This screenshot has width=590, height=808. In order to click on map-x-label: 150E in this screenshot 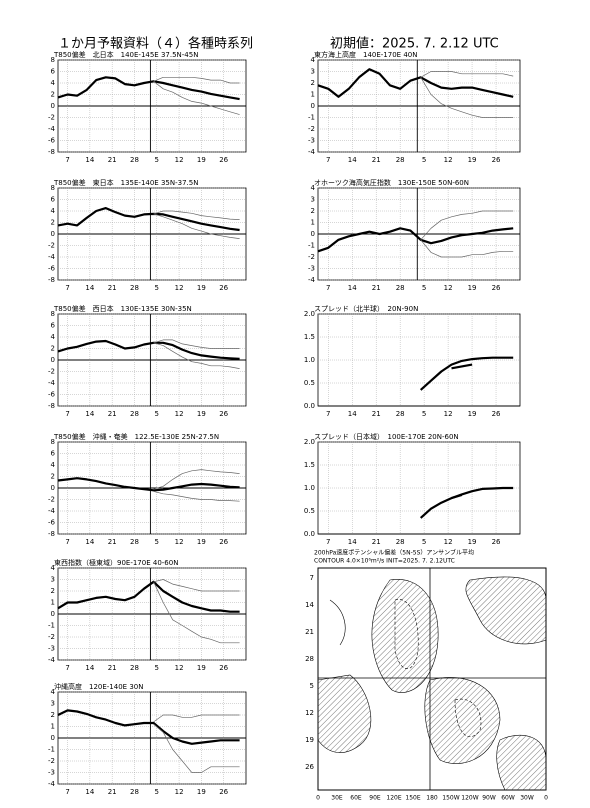, I will do `click(412, 798)`.